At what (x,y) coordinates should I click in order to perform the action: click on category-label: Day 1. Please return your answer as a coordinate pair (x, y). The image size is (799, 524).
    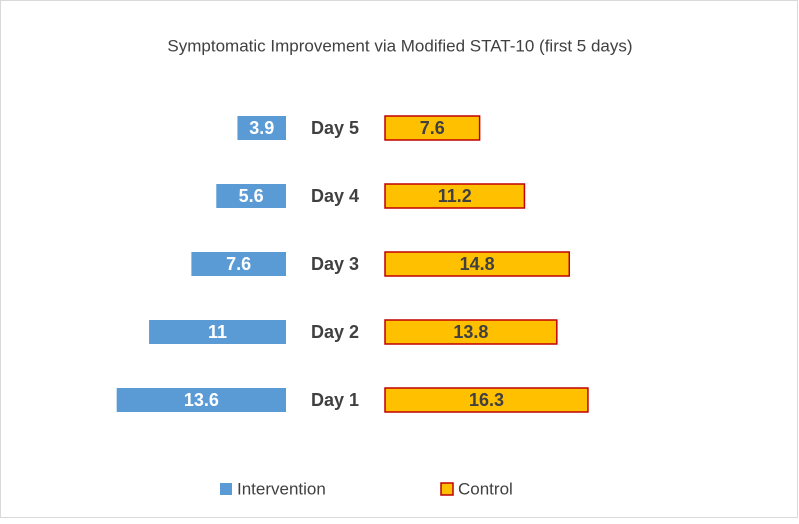
    Looking at the image, I should click on (335, 400).